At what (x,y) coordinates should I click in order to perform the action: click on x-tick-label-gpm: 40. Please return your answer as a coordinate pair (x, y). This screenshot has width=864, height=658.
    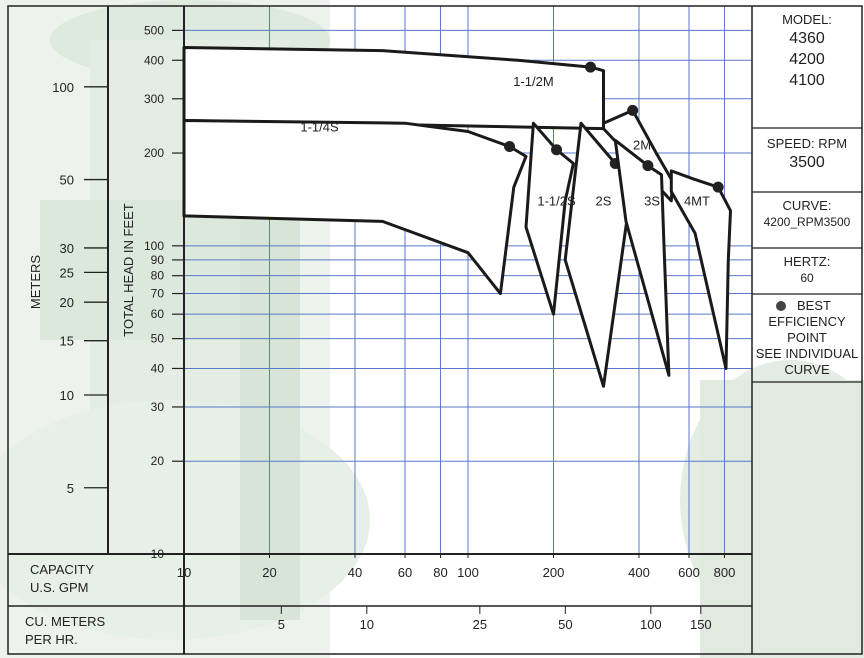
    Looking at the image, I should click on (355, 572).